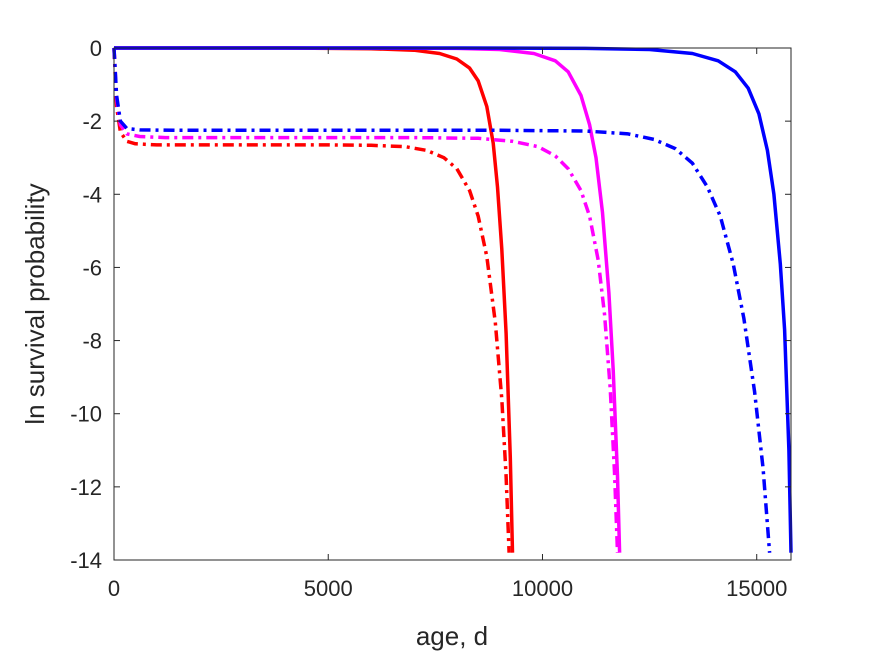 This screenshot has width=875, height=656. I want to click on x-tick-label: 15000, so click(756, 588).